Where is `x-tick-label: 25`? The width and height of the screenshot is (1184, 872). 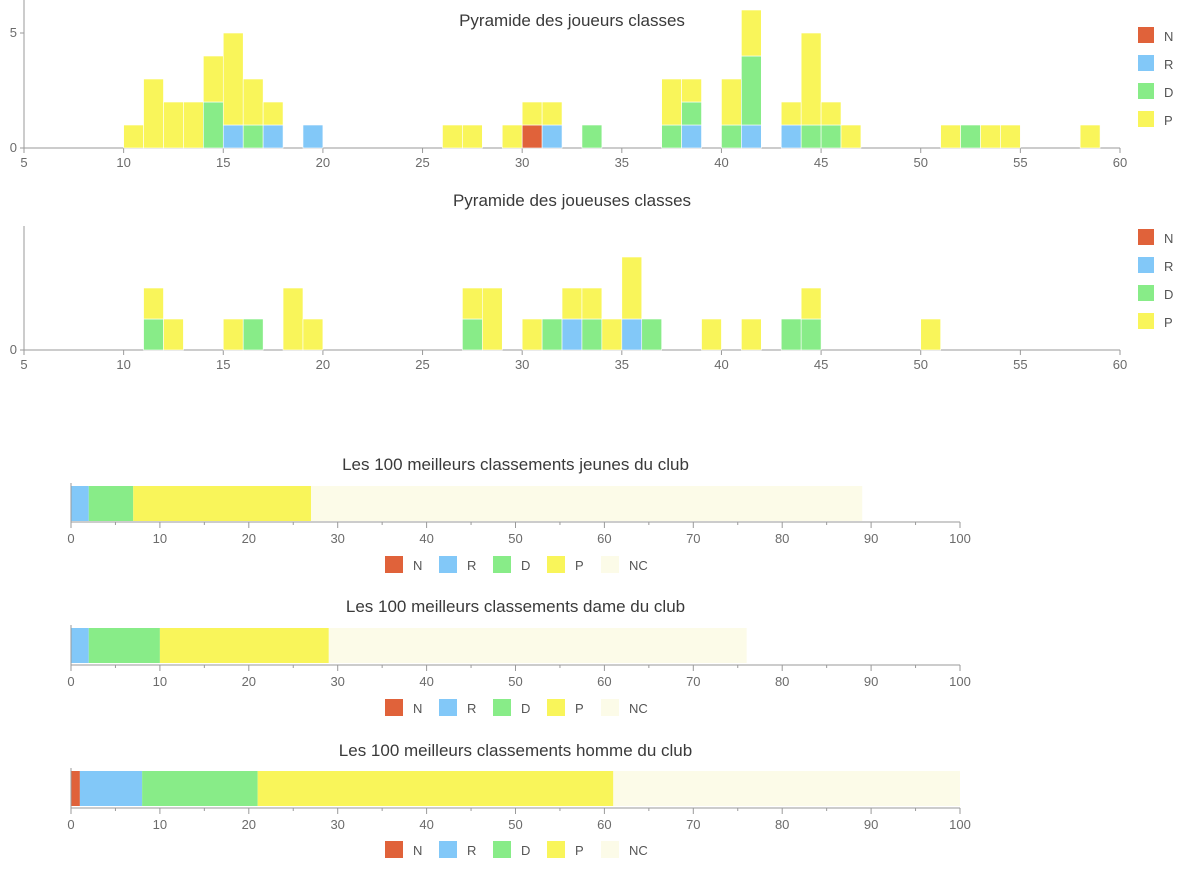
x-tick-label: 25 is located at coordinates (422, 364).